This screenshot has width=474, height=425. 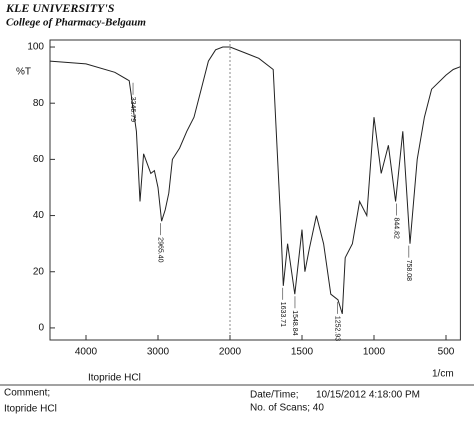 What do you see at coordinates (160, 249) in the screenshot?
I see `peak-label: 2965.40` at bounding box center [160, 249].